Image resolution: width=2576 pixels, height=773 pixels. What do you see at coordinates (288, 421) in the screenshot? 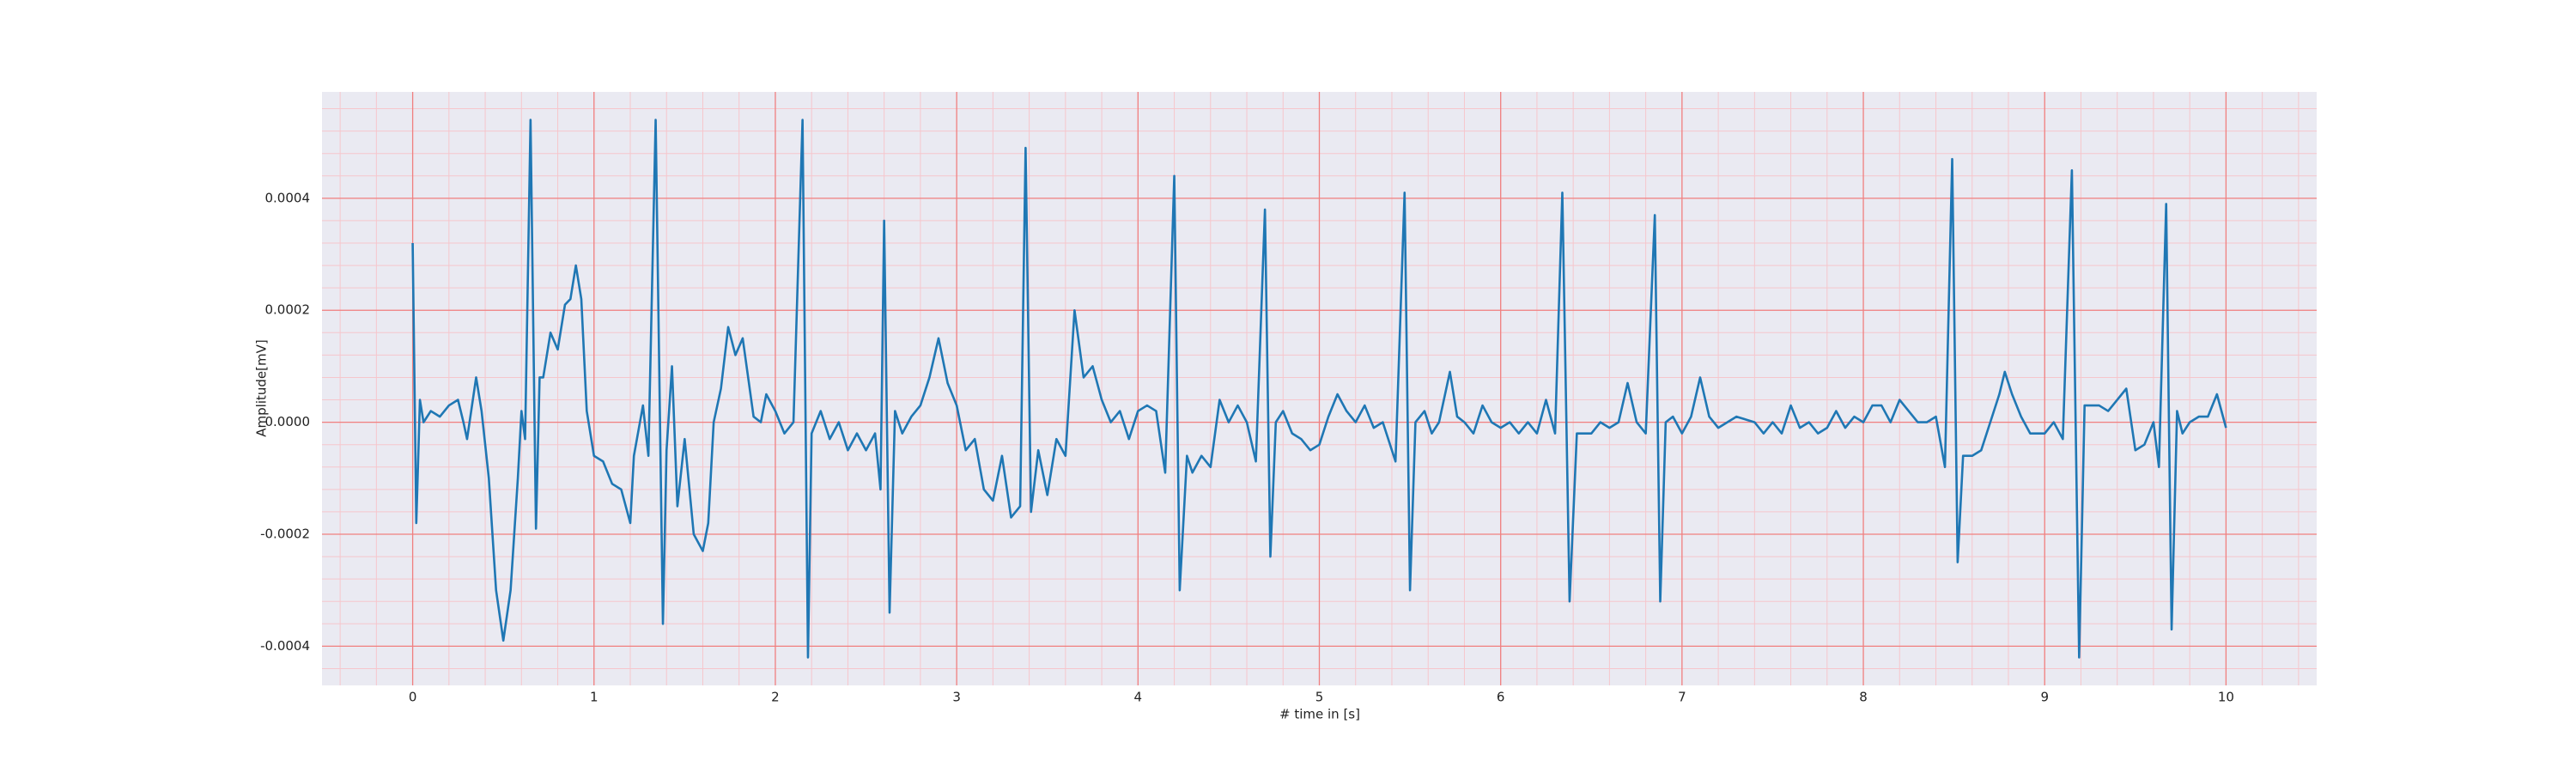
I see `y-tick-label: 0.0000` at bounding box center [288, 421].